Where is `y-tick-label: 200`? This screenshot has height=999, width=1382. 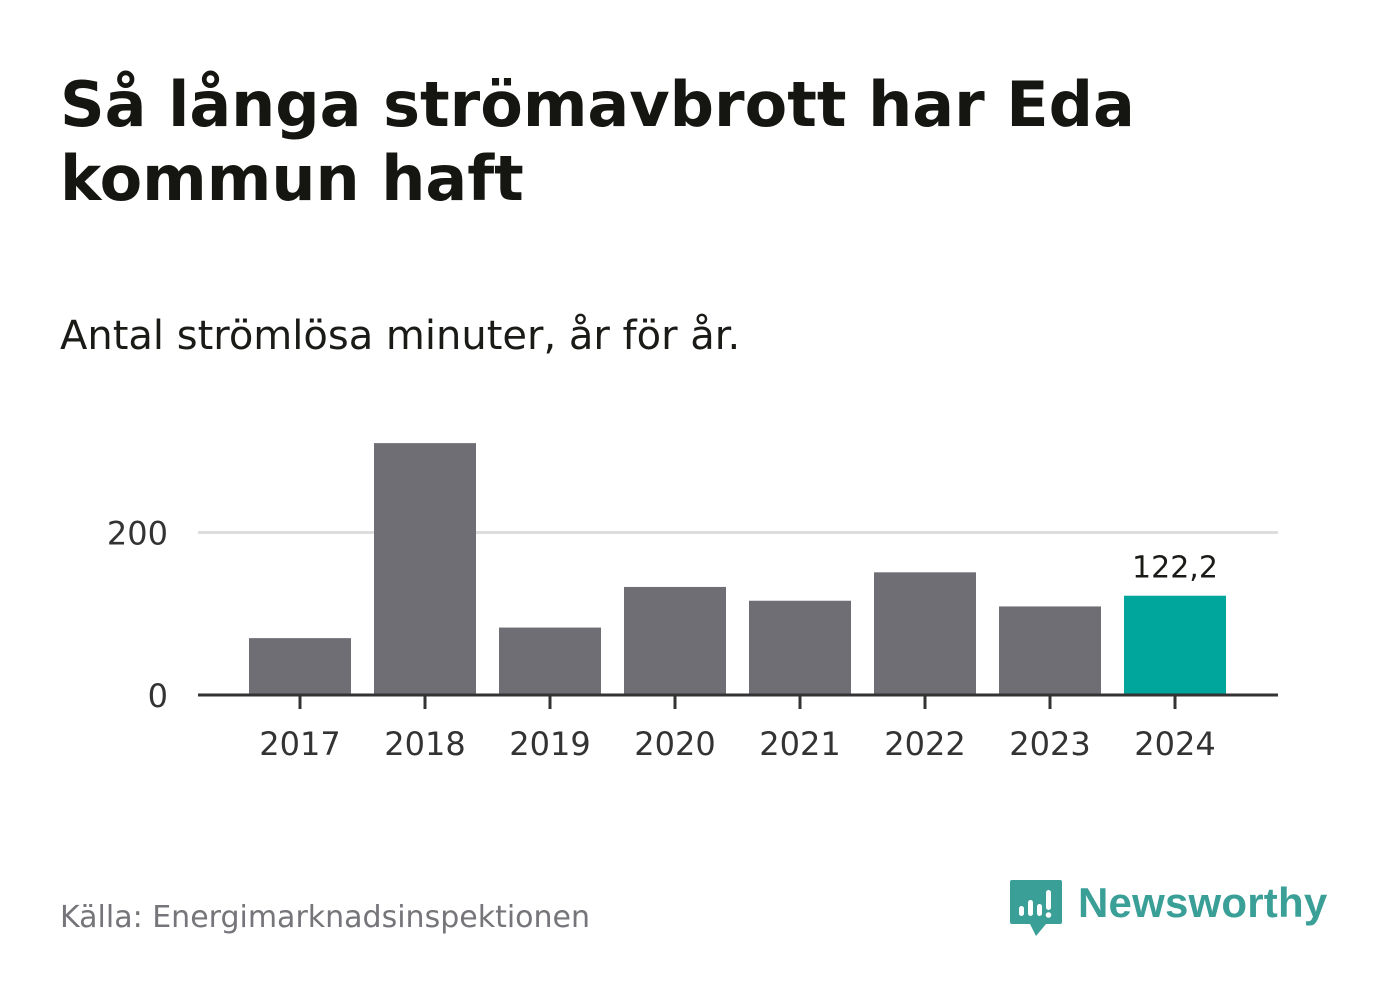
y-tick-label: 200 is located at coordinates (137, 534).